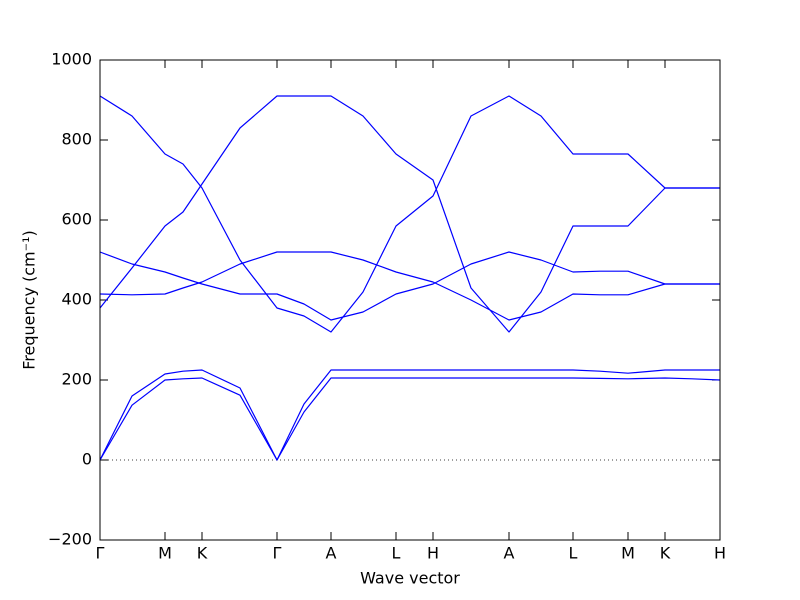 The height and width of the screenshot is (600, 800). I want to click on y-tick-label: 400, so click(76, 299).